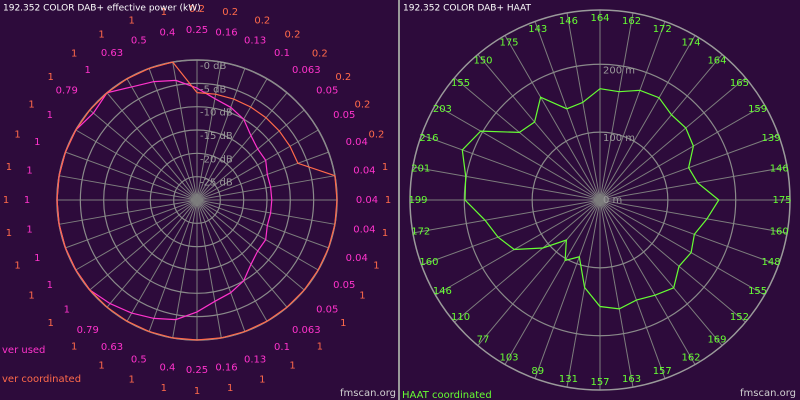 This screenshot has height=400, width=800. What do you see at coordinates (368, 393) in the screenshot?
I see `credit: fmscan.org` at bounding box center [368, 393].